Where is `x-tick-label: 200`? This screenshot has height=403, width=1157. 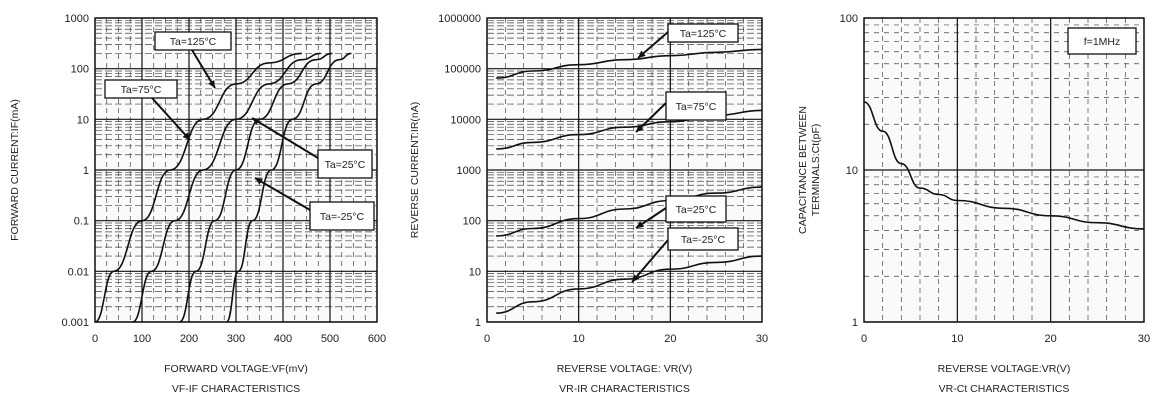
x-tick-label: 200 is located at coordinates (189, 339).